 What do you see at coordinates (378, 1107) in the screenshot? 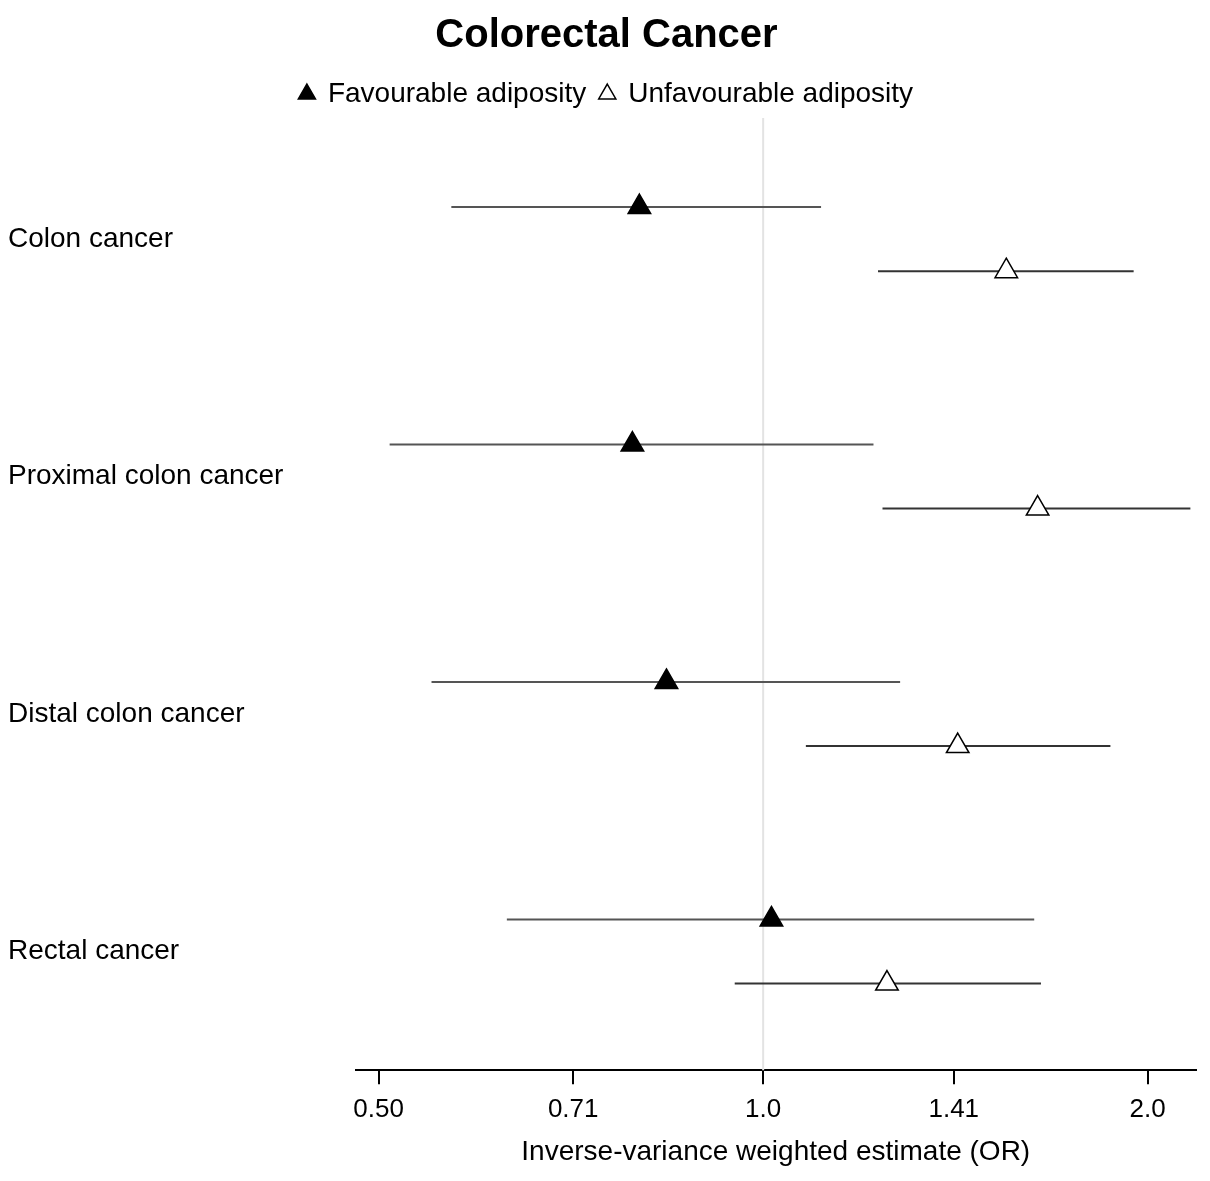
I see `x-tick-label: 0.50` at bounding box center [378, 1107].